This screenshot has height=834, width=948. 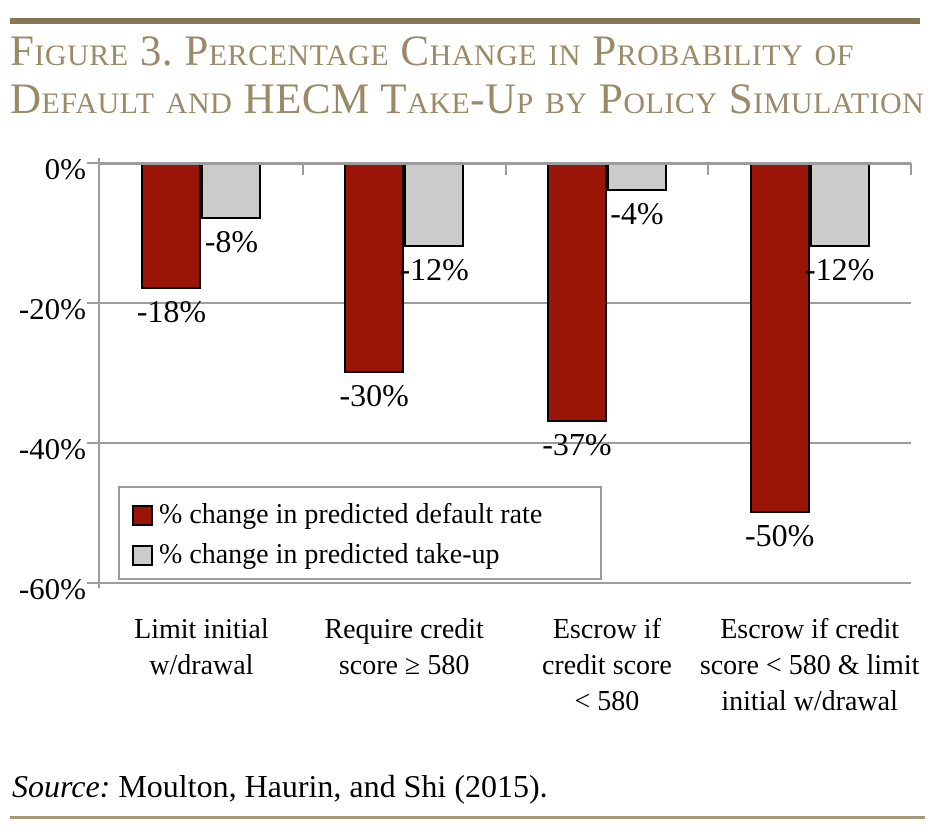 I want to click on take-up-swatch-icon, so click(x=142, y=555).